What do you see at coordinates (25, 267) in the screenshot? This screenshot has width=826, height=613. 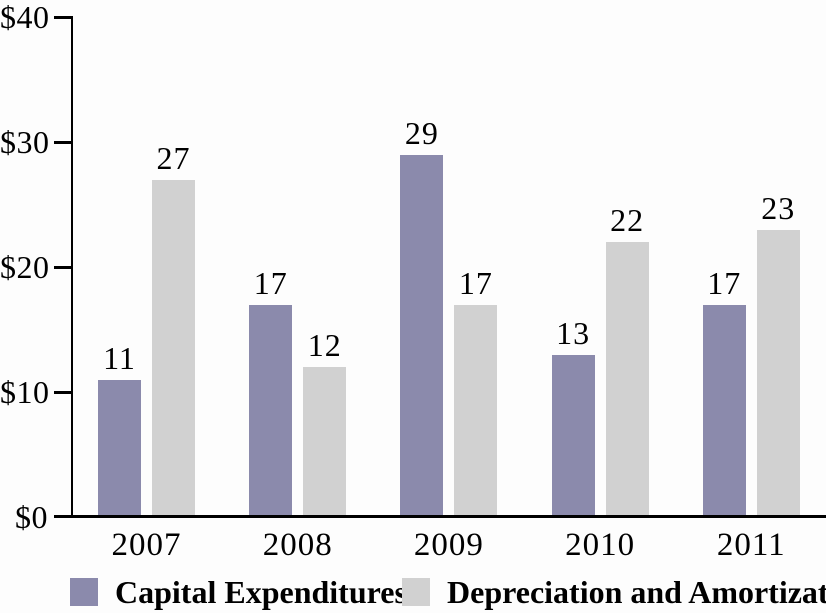 I see `y-axis-label: $20` at bounding box center [25, 267].